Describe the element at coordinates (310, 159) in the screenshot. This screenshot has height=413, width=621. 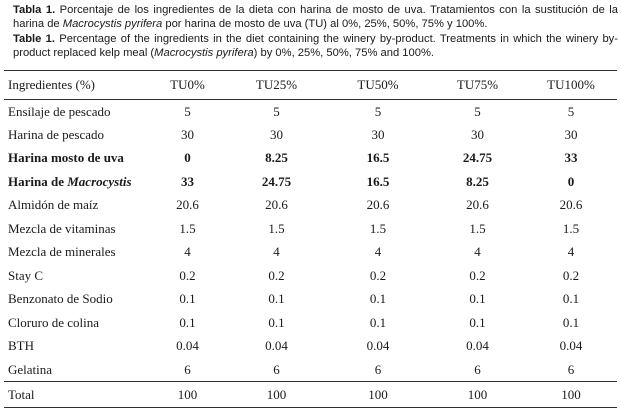
I see `table-row: Harina mosto de uva 0 8.25 16.5 24.75 33` at that location.